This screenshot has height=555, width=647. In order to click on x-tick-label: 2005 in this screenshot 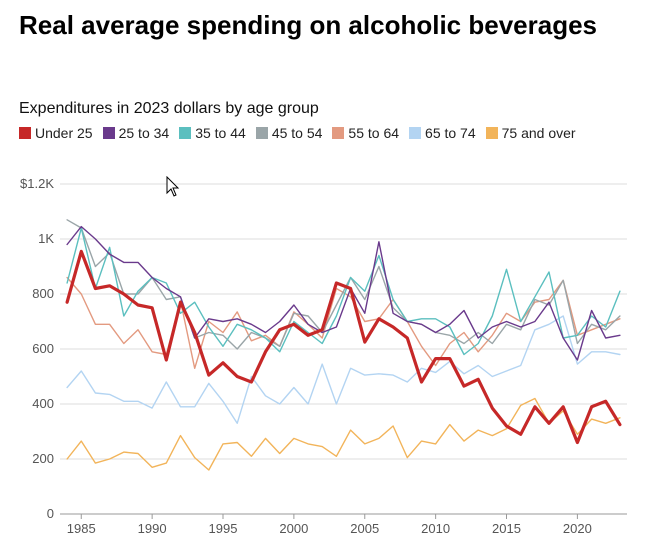, I will do `click(364, 528)`.